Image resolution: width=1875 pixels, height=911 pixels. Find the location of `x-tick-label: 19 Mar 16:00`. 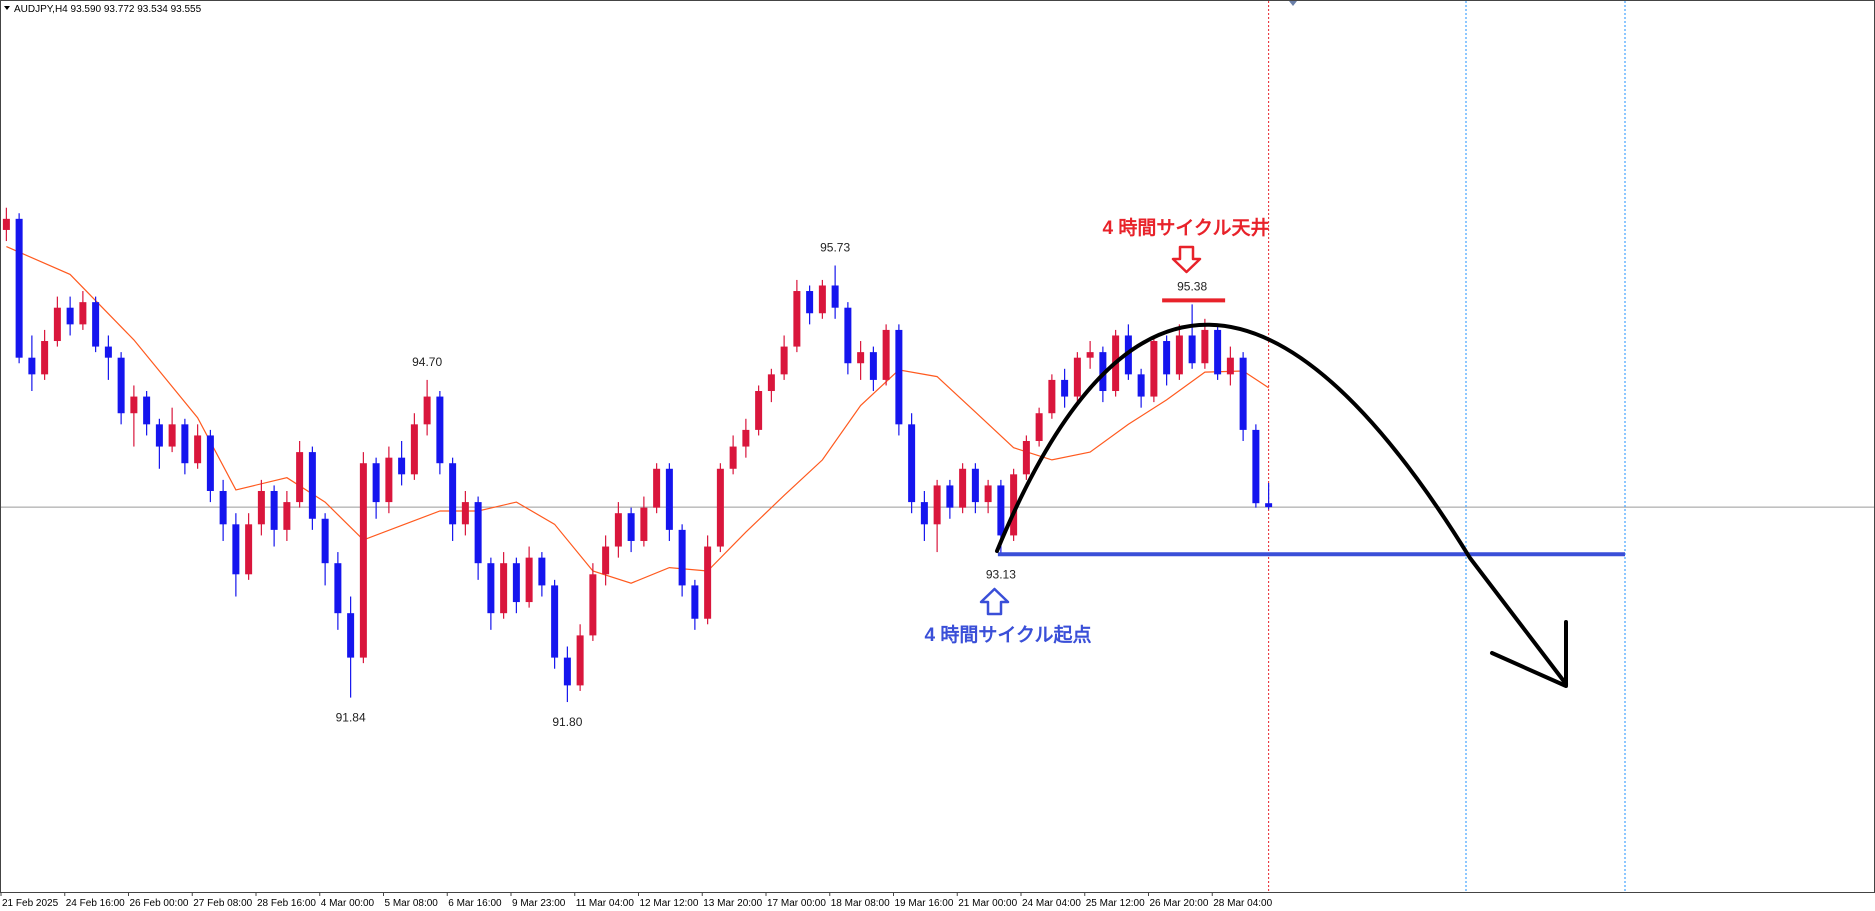

x-tick-label: 19 Mar 16:00 is located at coordinates (924, 903).